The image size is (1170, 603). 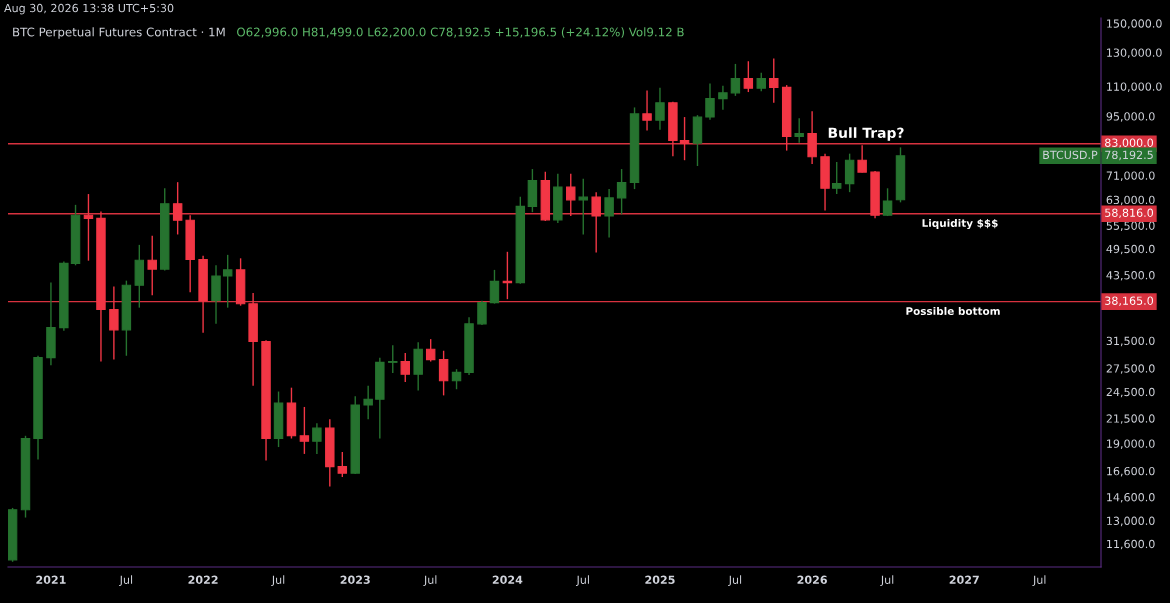 What do you see at coordinates (953, 311) in the screenshot?
I see `annotation: Possible bottom` at bounding box center [953, 311].